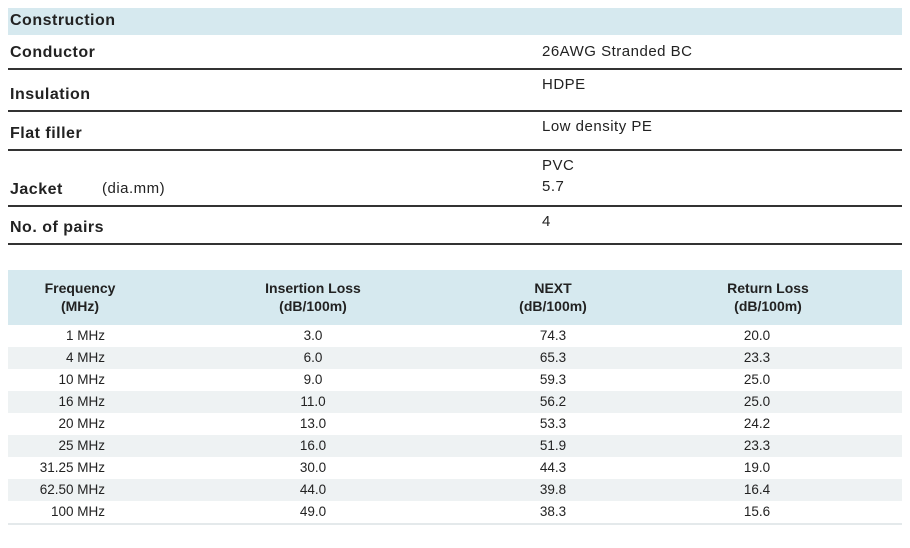  I want to click on cell: 3.0, so click(313, 335).